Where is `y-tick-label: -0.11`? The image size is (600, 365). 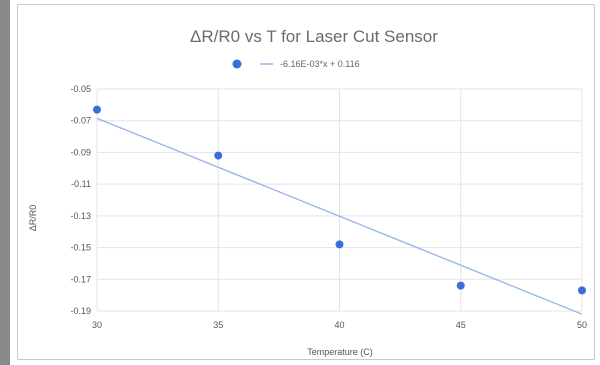
y-tick-label: -0.11 is located at coordinates (81, 184).